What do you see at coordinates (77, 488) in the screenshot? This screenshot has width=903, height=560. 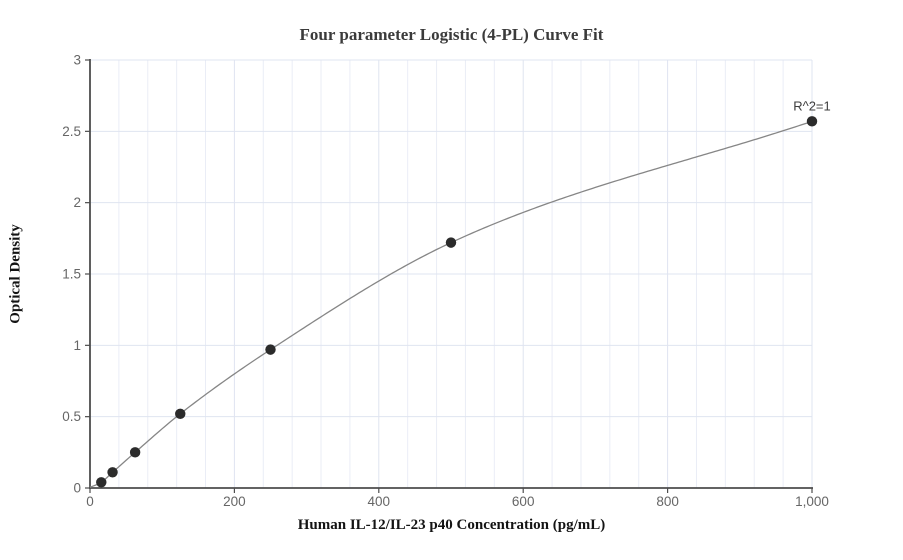 I see `y-tick-label: 0` at bounding box center [77, 488].